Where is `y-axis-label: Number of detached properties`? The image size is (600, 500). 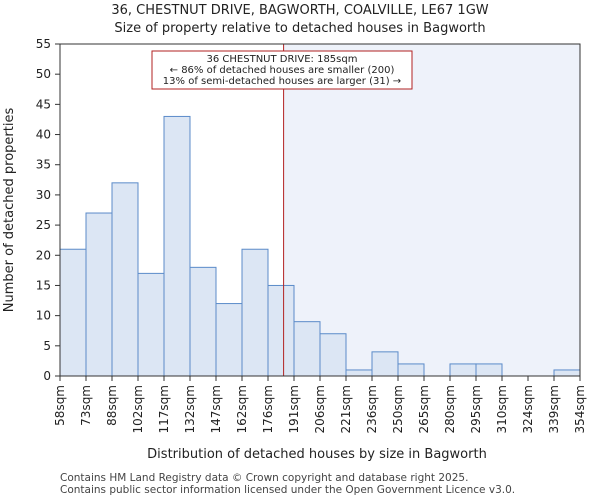 y-axis-label: Number of detached properties is located at coordinates (9, 210).